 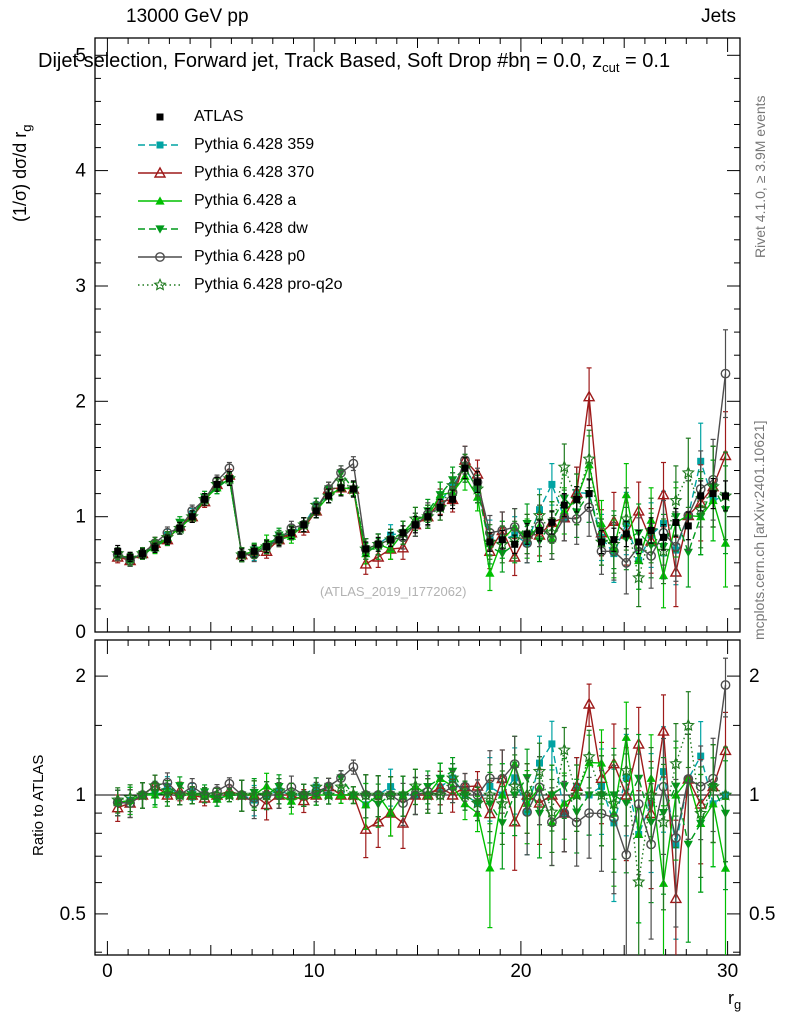 I want to click on y-axis-label-ratio: Ratio to ATLAS, so click(x=38, y=805).